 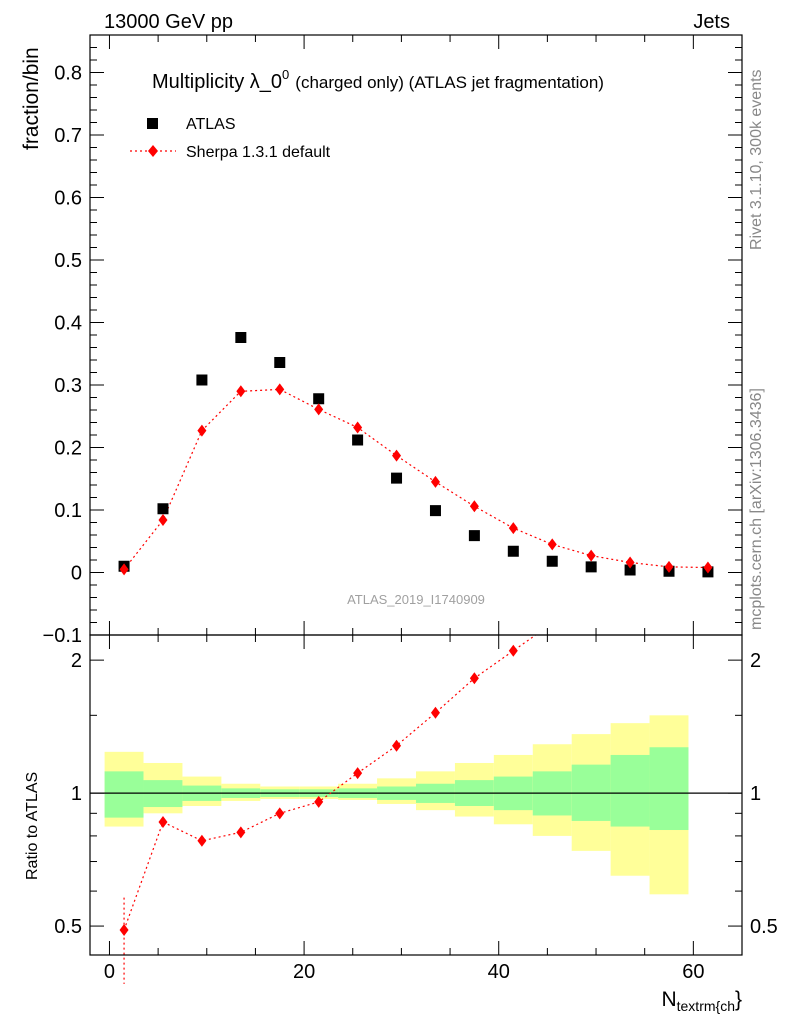 I want to click on x-tick-label: 40, so click(x=499, y=972).